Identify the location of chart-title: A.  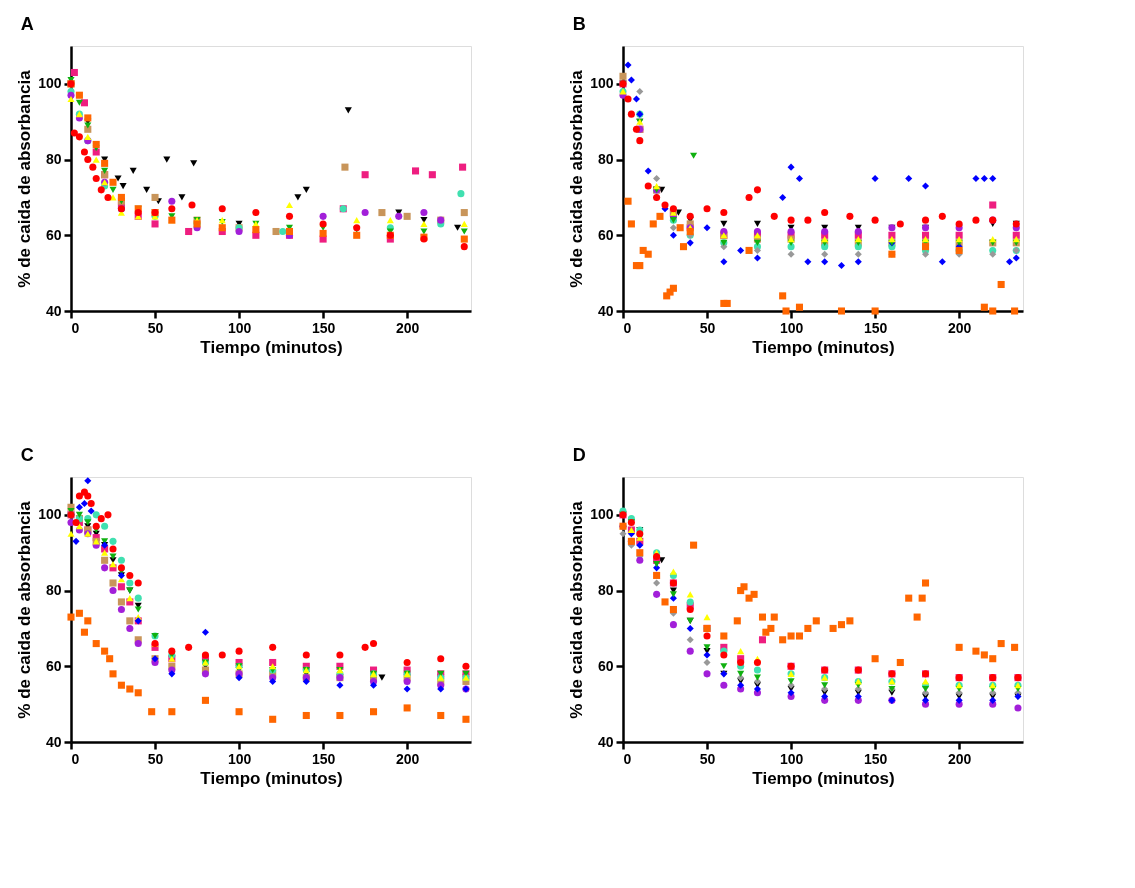
(27, 24).